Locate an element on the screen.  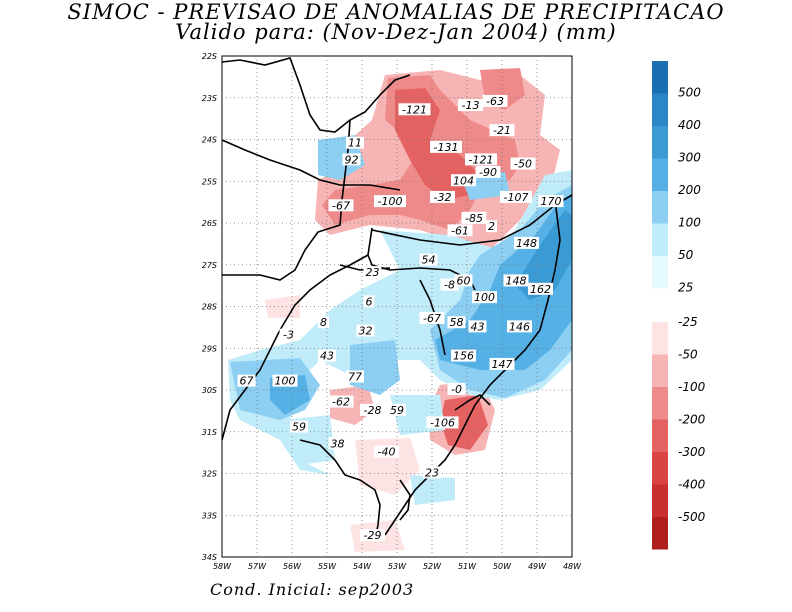
lon-tick-label: 51W is located at coordinates (467, 566).